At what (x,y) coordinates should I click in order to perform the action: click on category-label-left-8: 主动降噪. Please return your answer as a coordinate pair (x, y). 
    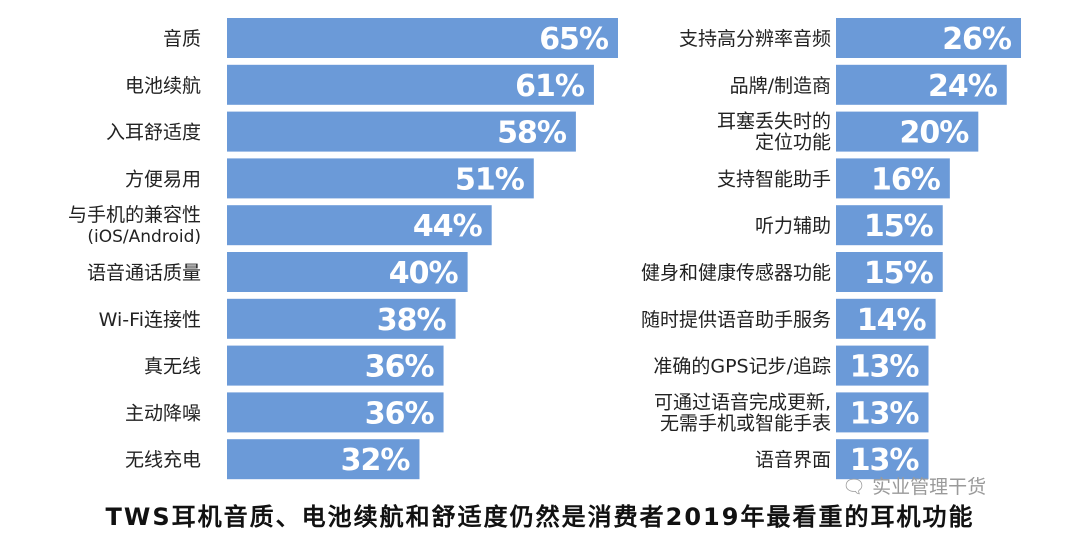
    Looking at the image, I should click on (163, 413).